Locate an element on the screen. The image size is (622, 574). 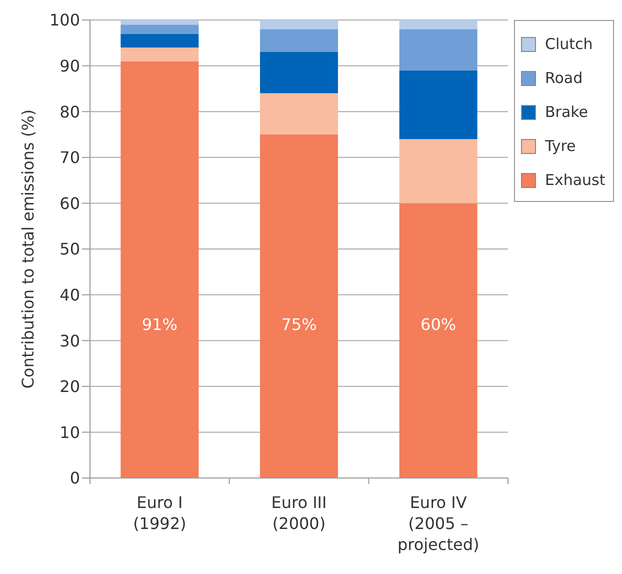
data-label: 91% is located at coordinates (160, 324).